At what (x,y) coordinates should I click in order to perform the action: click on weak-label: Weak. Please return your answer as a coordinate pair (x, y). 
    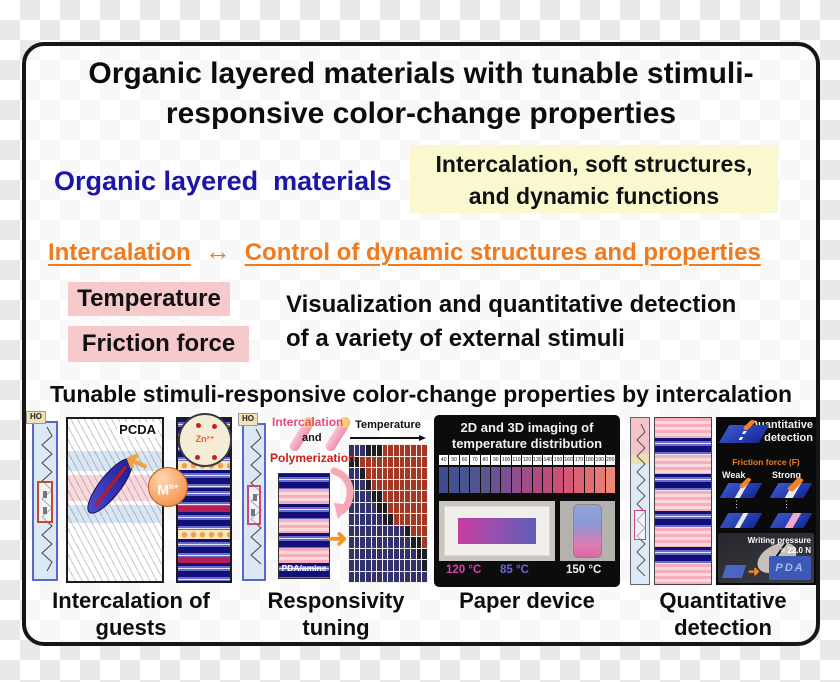
    Looking at the image, I should click on (734, 475).